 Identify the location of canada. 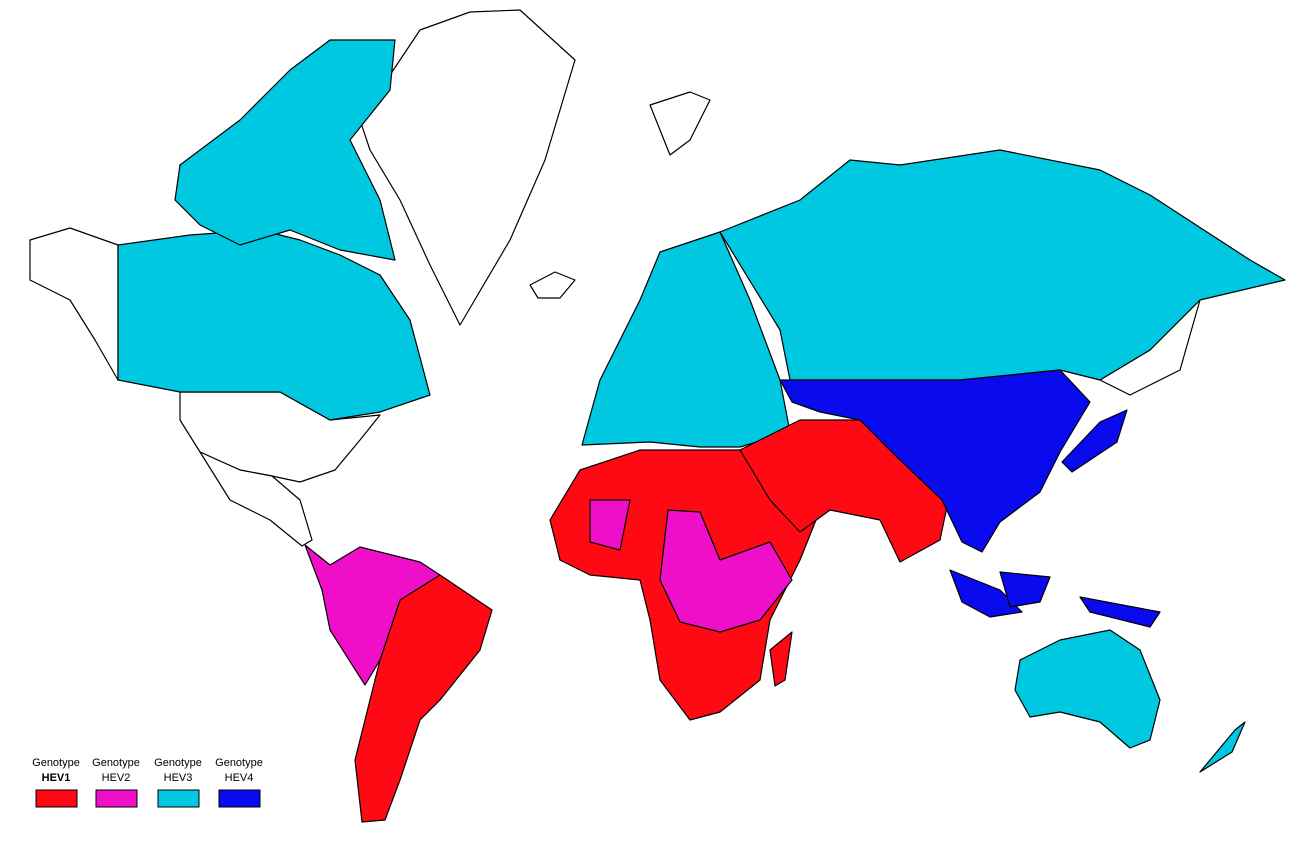
(274, 325).